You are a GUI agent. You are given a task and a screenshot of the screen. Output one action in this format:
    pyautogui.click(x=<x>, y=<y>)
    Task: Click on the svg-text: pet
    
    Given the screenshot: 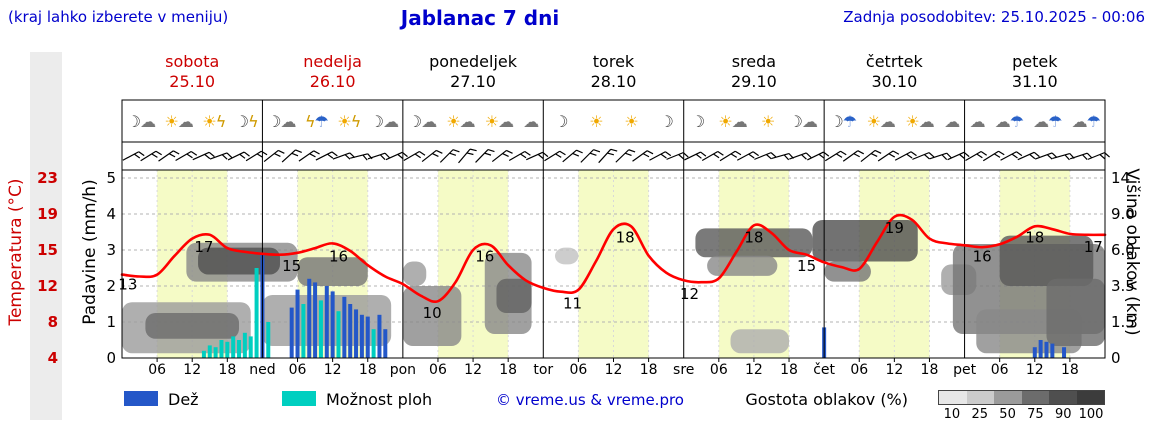 What is the action you would take?
    pyautogui.click(x=965, y=370)
    